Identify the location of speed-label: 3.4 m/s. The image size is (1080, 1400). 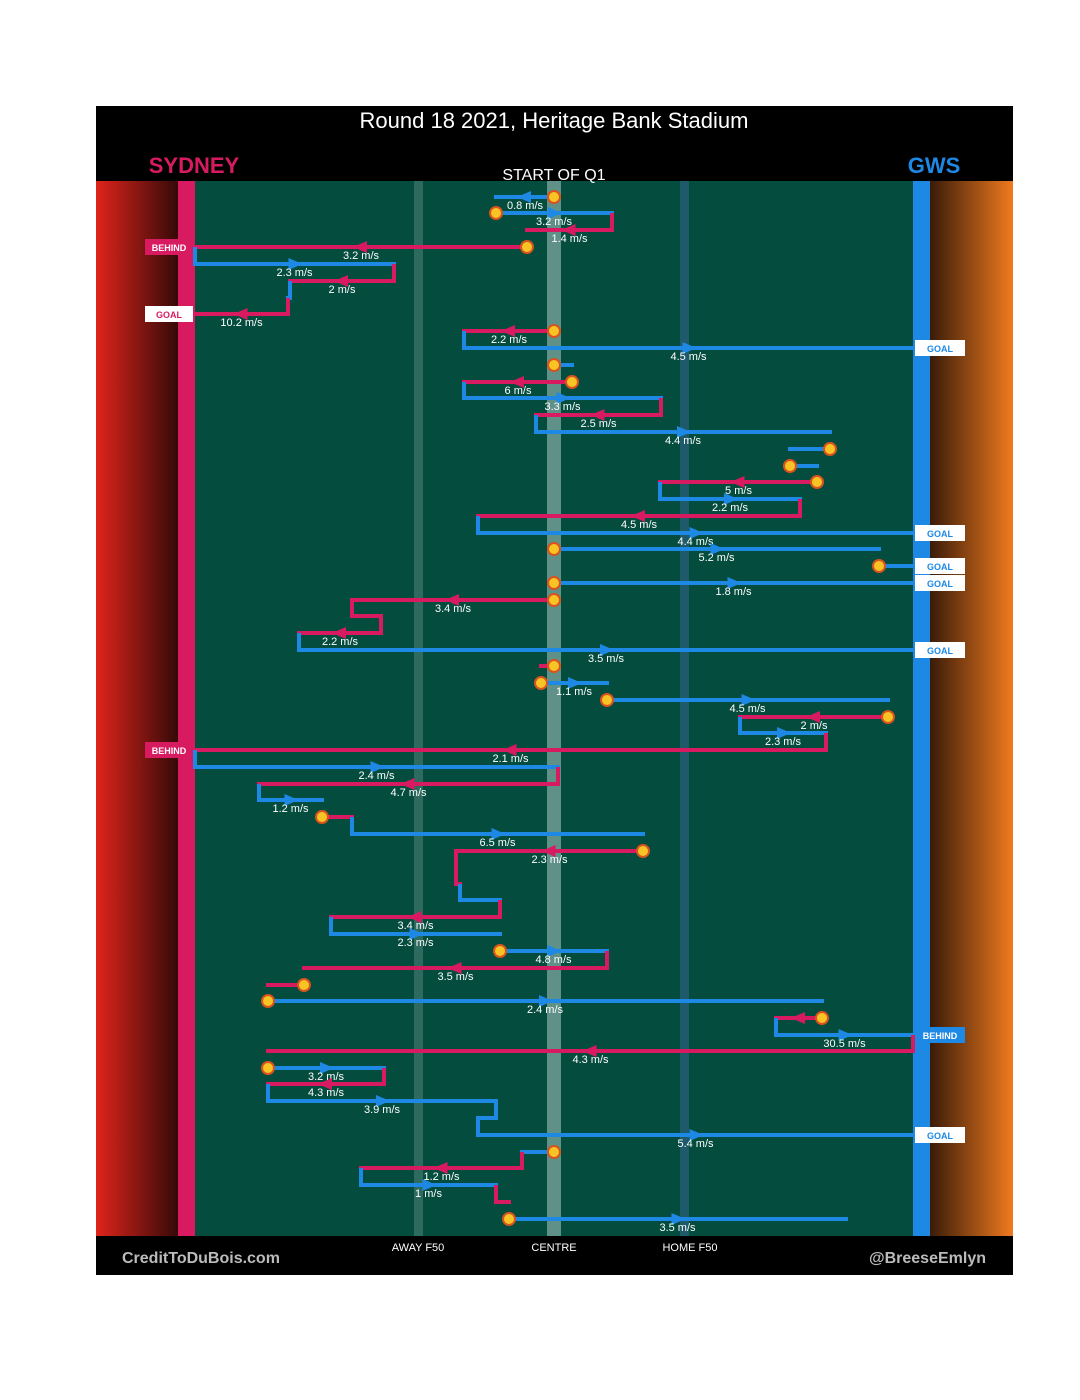
(415, 926).